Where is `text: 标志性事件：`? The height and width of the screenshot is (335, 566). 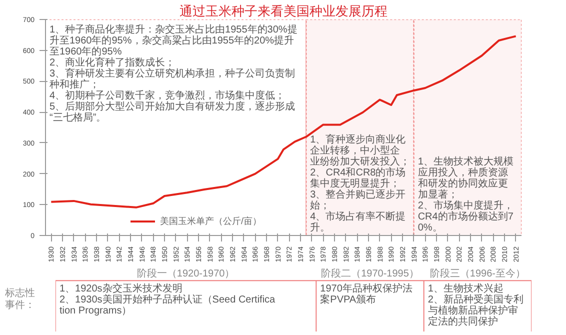
text: 标志性事件： is located at coordinates (20, 300).